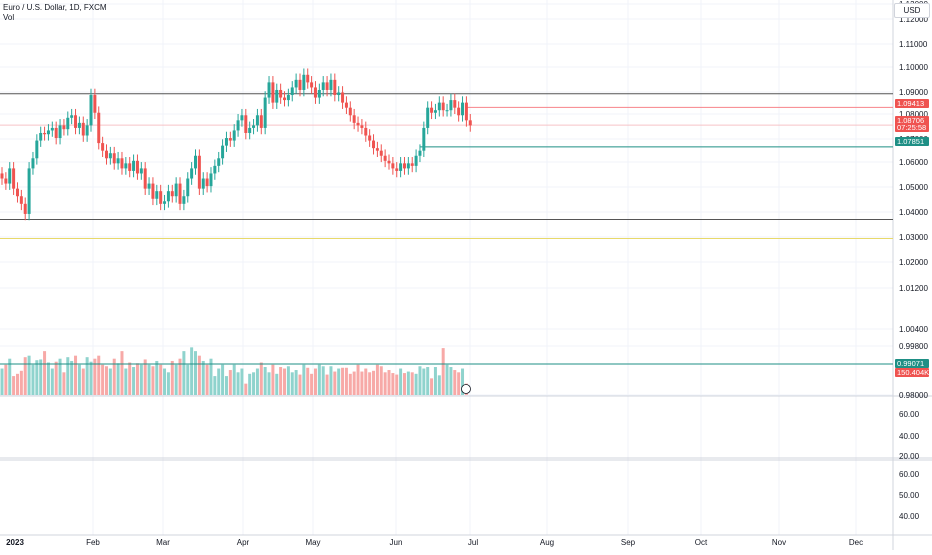  What do you see at coordinates (913, 44) in the screenshot?
I see `price-tick-label: 1.11000` at bounding box center [913, 44].